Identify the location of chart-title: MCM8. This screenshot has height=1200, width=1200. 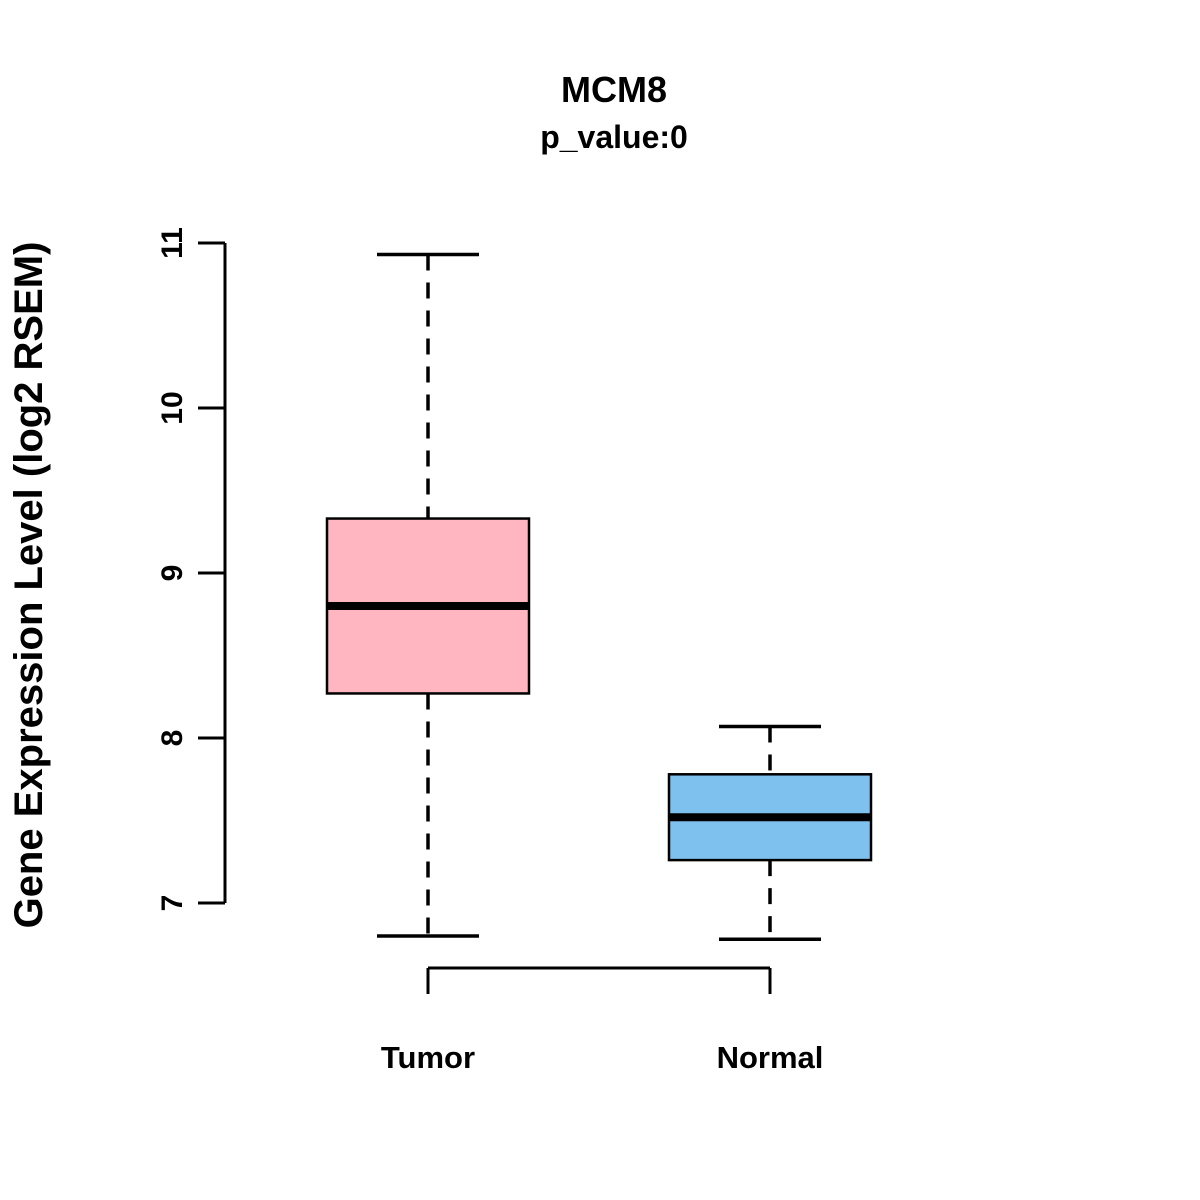
(614, 89).